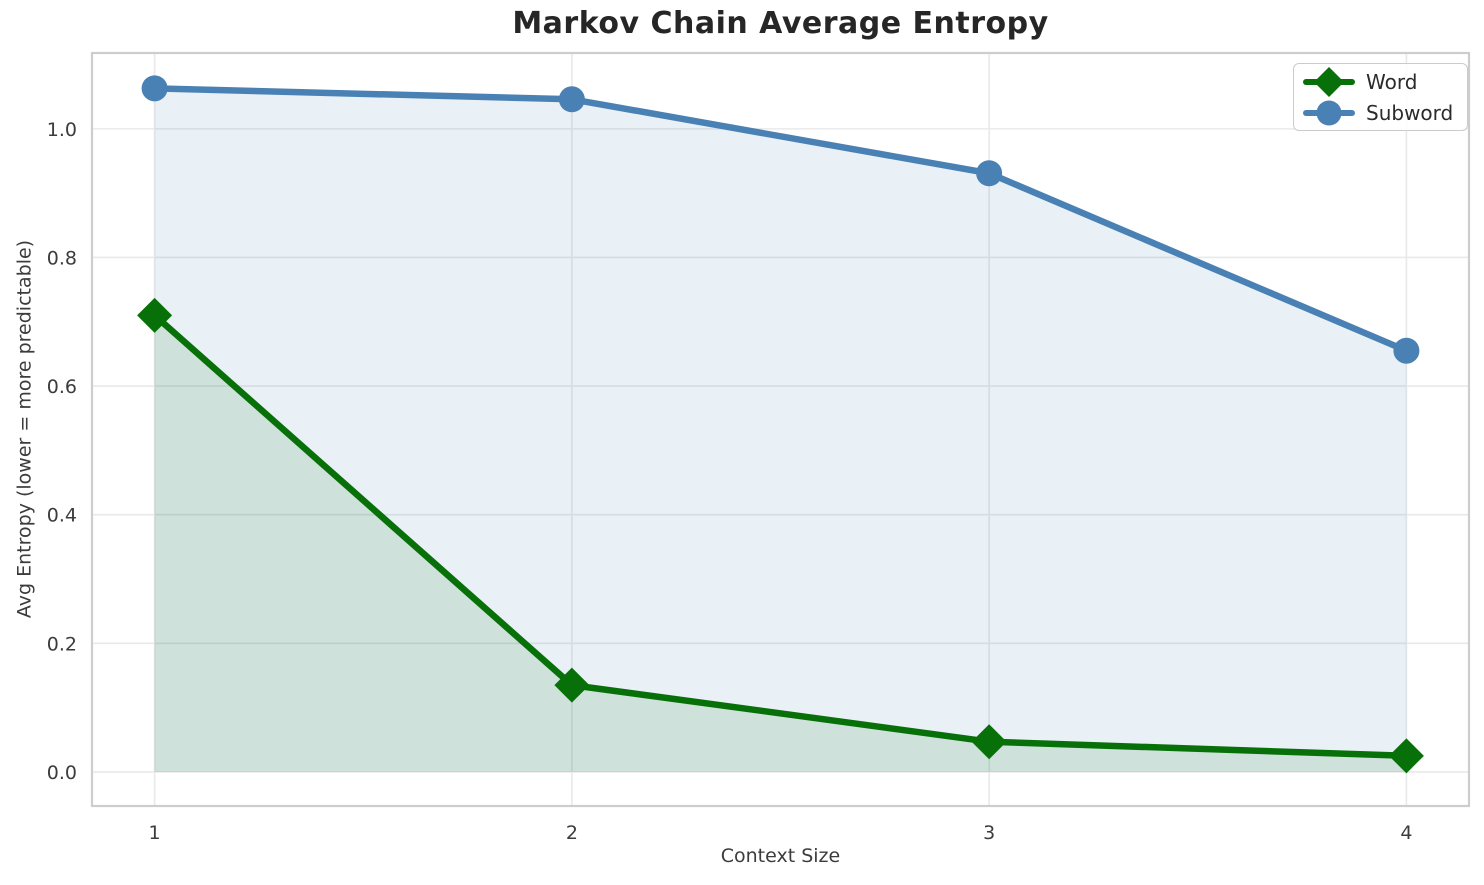 This screenshot has width=1484, height=885. What do you see at coordinates (1406, 833) in the screenshot?
I see `x-tick-label: 4` at bounding box center [1406, 833].